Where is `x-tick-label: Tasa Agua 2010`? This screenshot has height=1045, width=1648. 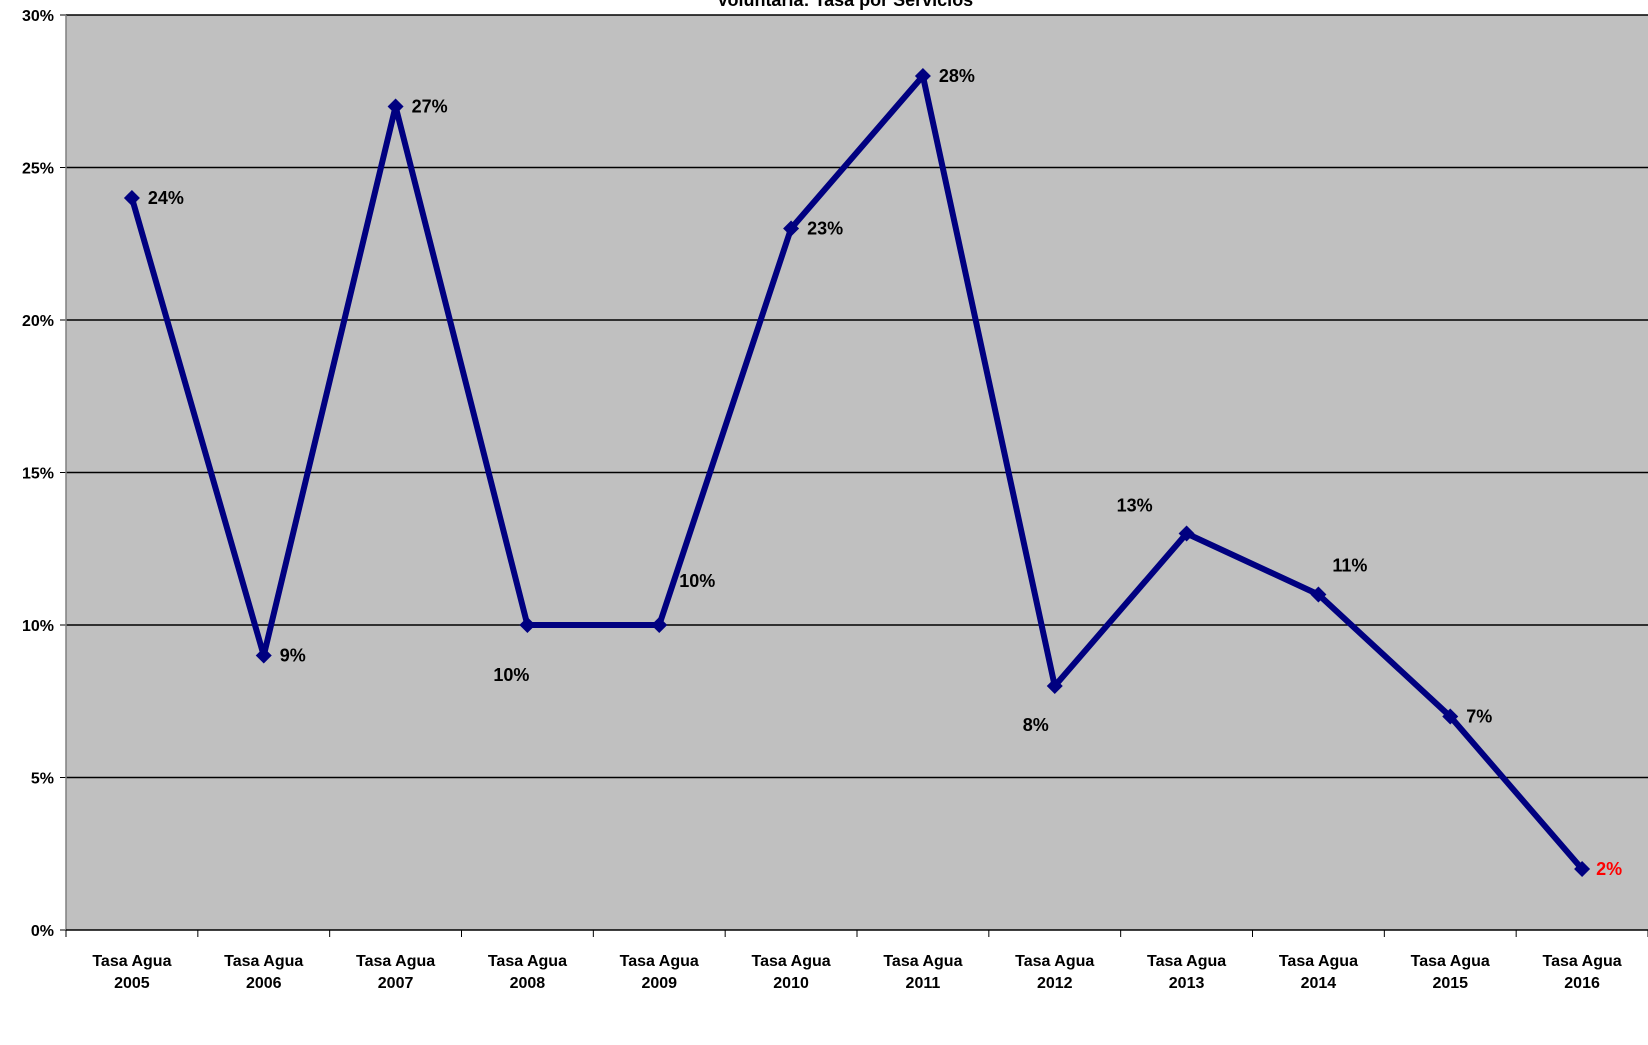
x-tick-label: Tasa Agua 2010 is located at coordinates (791, 972).